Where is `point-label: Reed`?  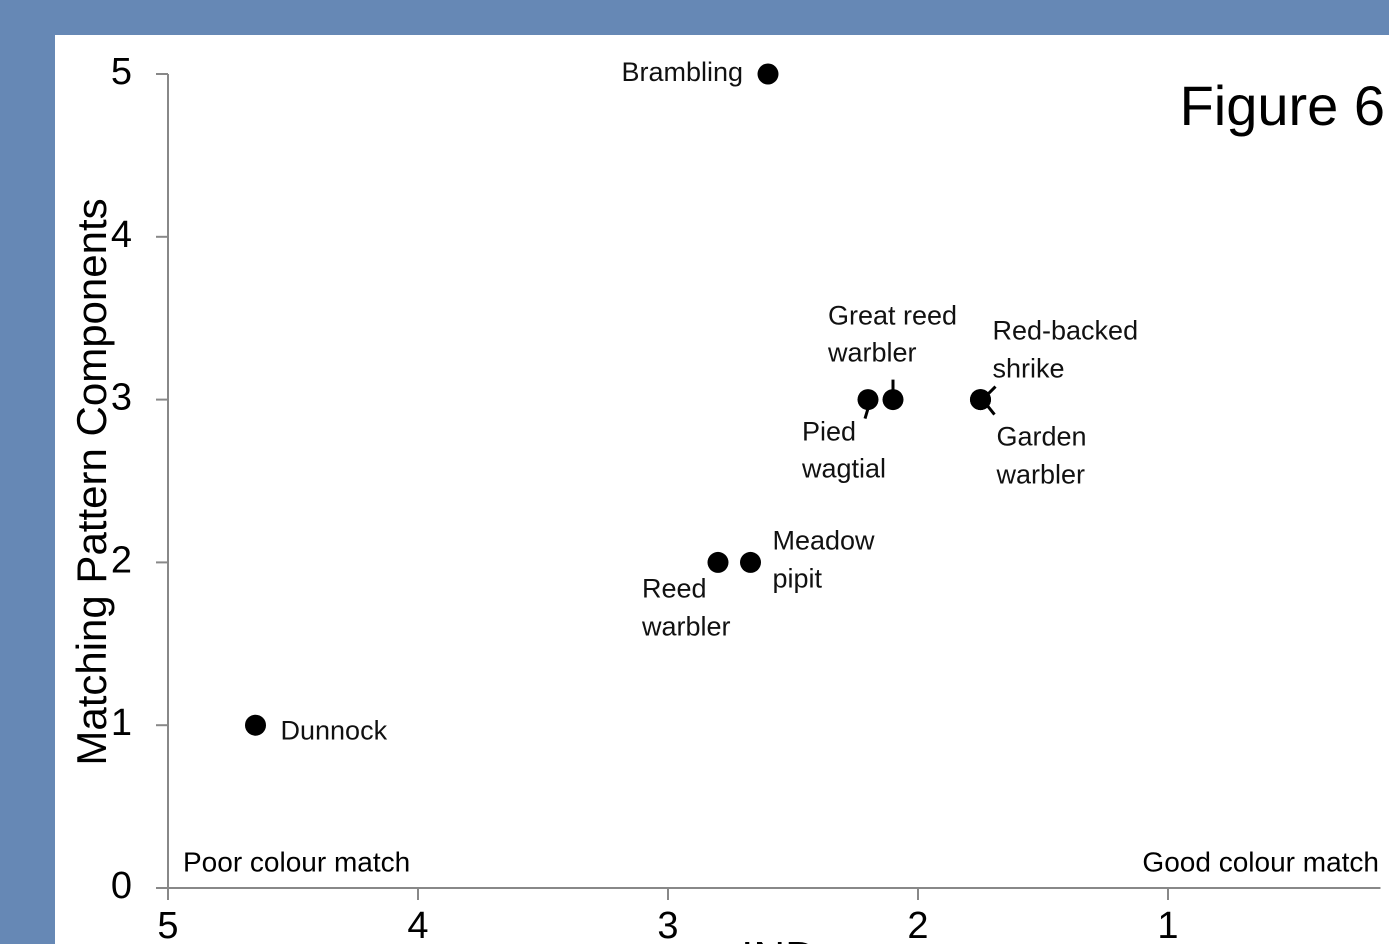 point-label: Reed is located at coordinates (674, 589).